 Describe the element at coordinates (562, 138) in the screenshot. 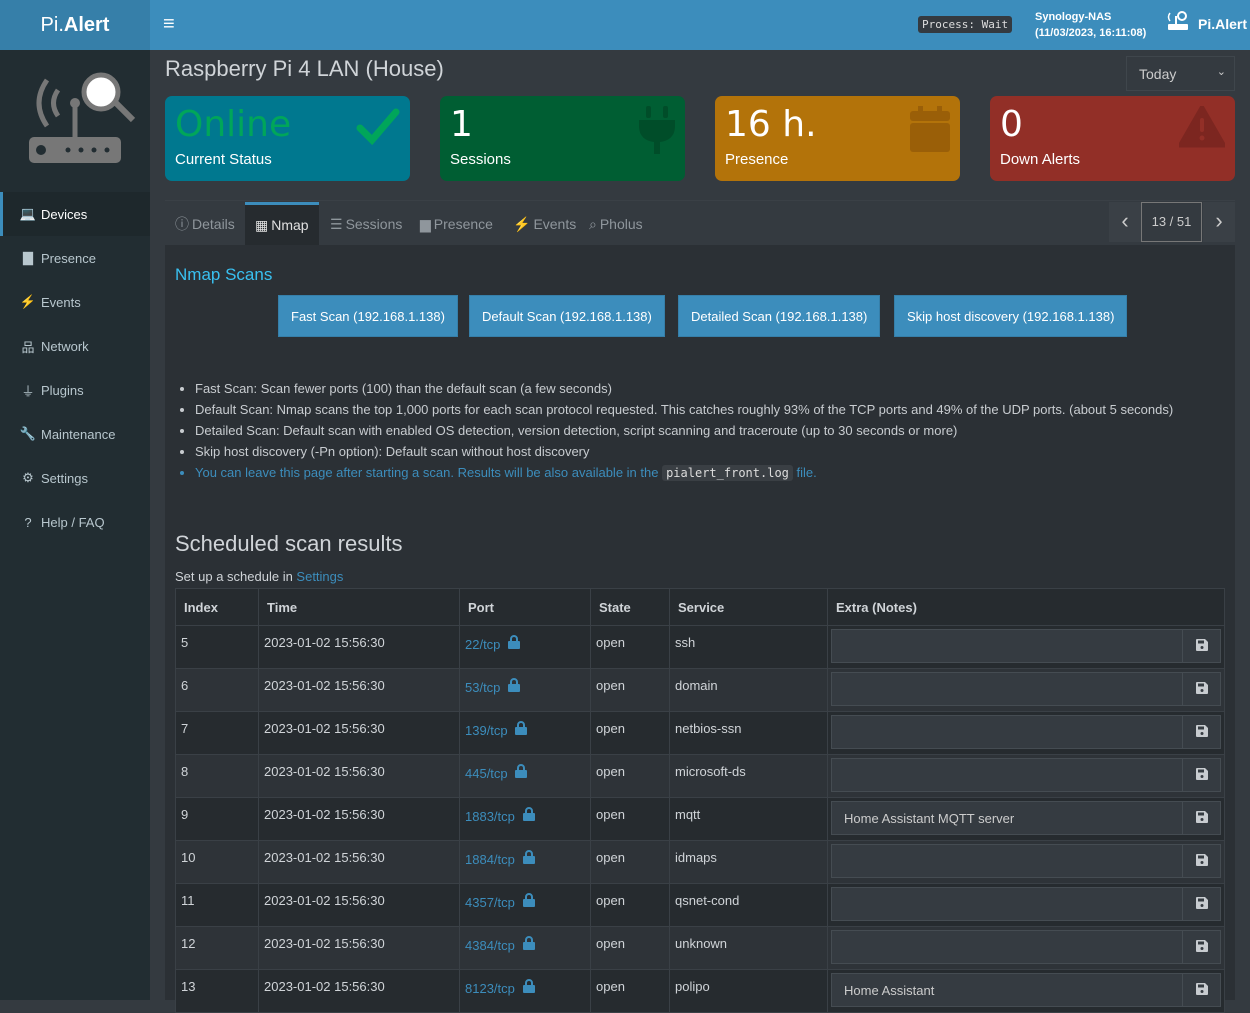

I see `status-card-sessions: 1 Sessions` at that location.